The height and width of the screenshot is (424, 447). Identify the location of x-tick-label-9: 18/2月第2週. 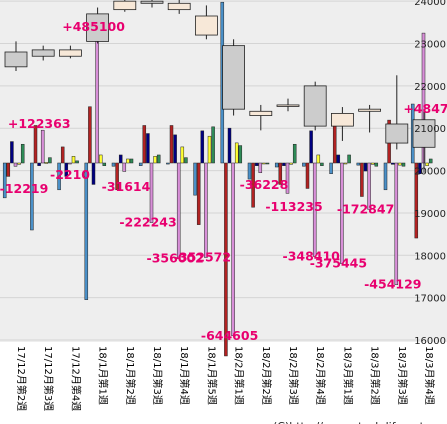
(266, 375).